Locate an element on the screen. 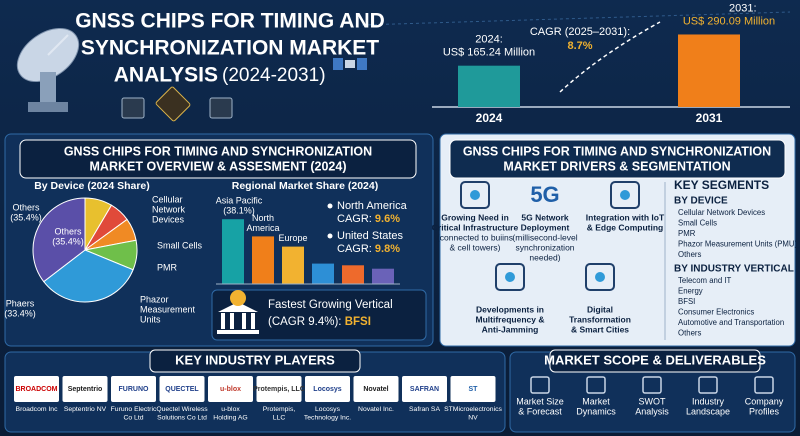 The width and height of the screenshot is (800, 436). growth-value-label: US$ 290.09 Million is located at coordinates (729, 21).